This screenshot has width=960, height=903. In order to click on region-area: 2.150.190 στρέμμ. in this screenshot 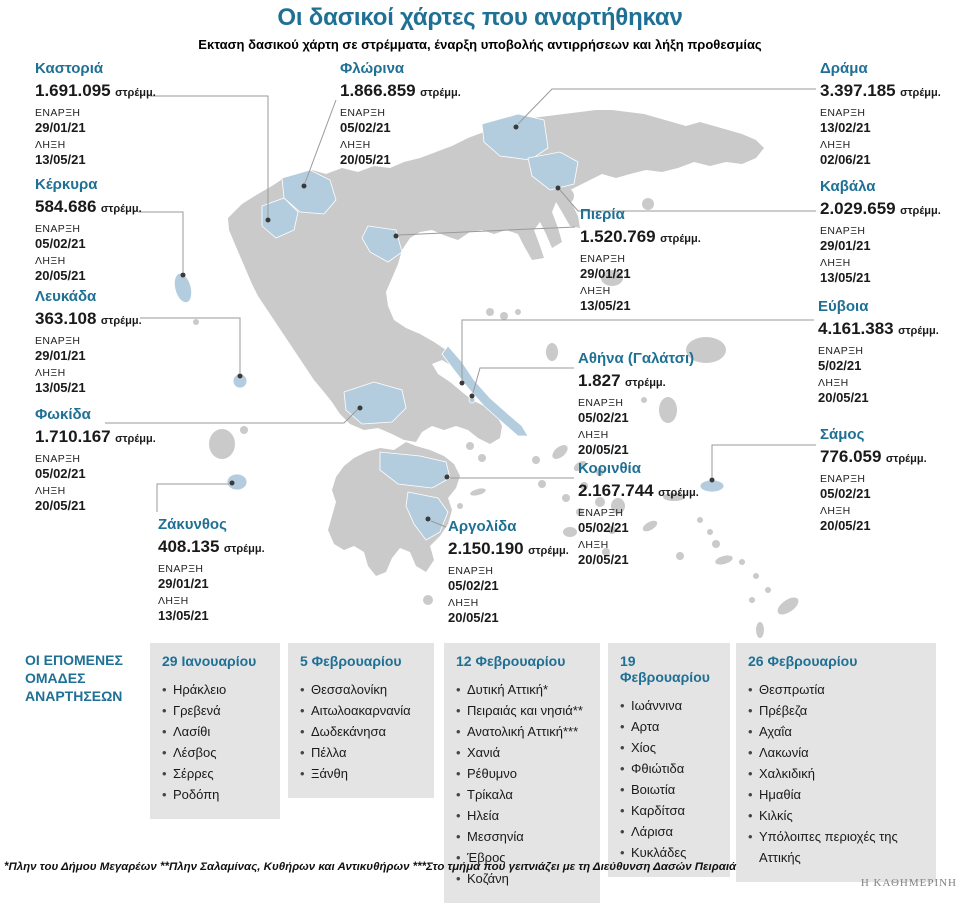, I will do `click(508, 548)`.